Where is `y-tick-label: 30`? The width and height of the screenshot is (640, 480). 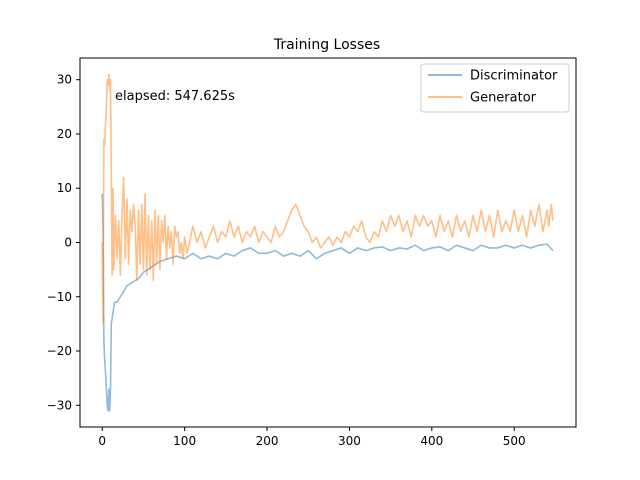
y-tick-label: 30 is located at coordinates (64, 80).